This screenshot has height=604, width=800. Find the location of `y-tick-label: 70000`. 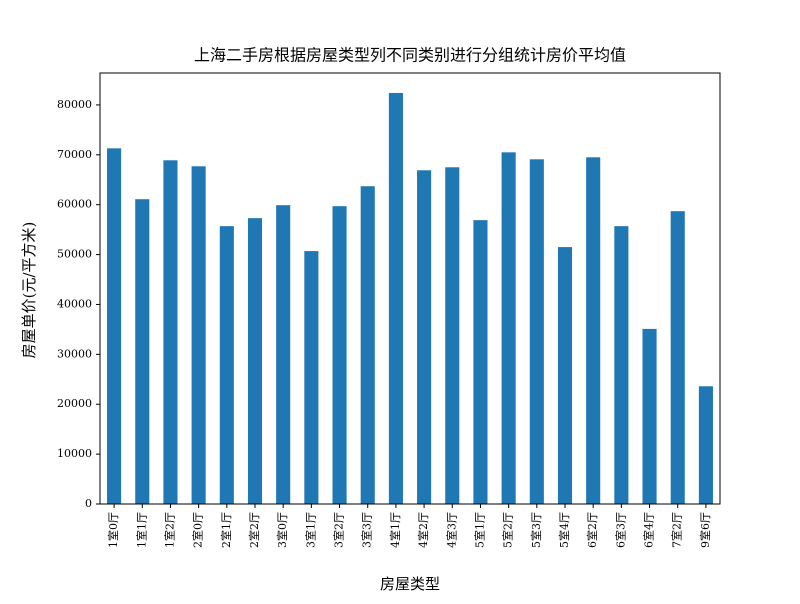

y-tick-label: 70000 is located at coordinates (74, 154).